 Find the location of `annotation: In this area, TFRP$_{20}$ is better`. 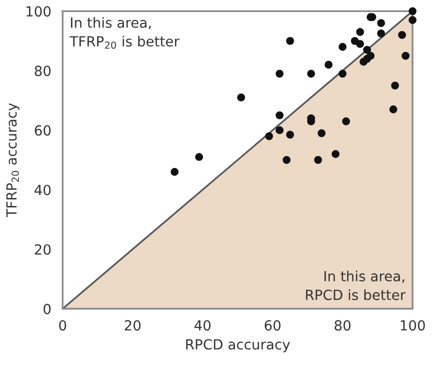

annotation: In this area, TFRP$_{20}$ is better is located at coordinates (125, 33).